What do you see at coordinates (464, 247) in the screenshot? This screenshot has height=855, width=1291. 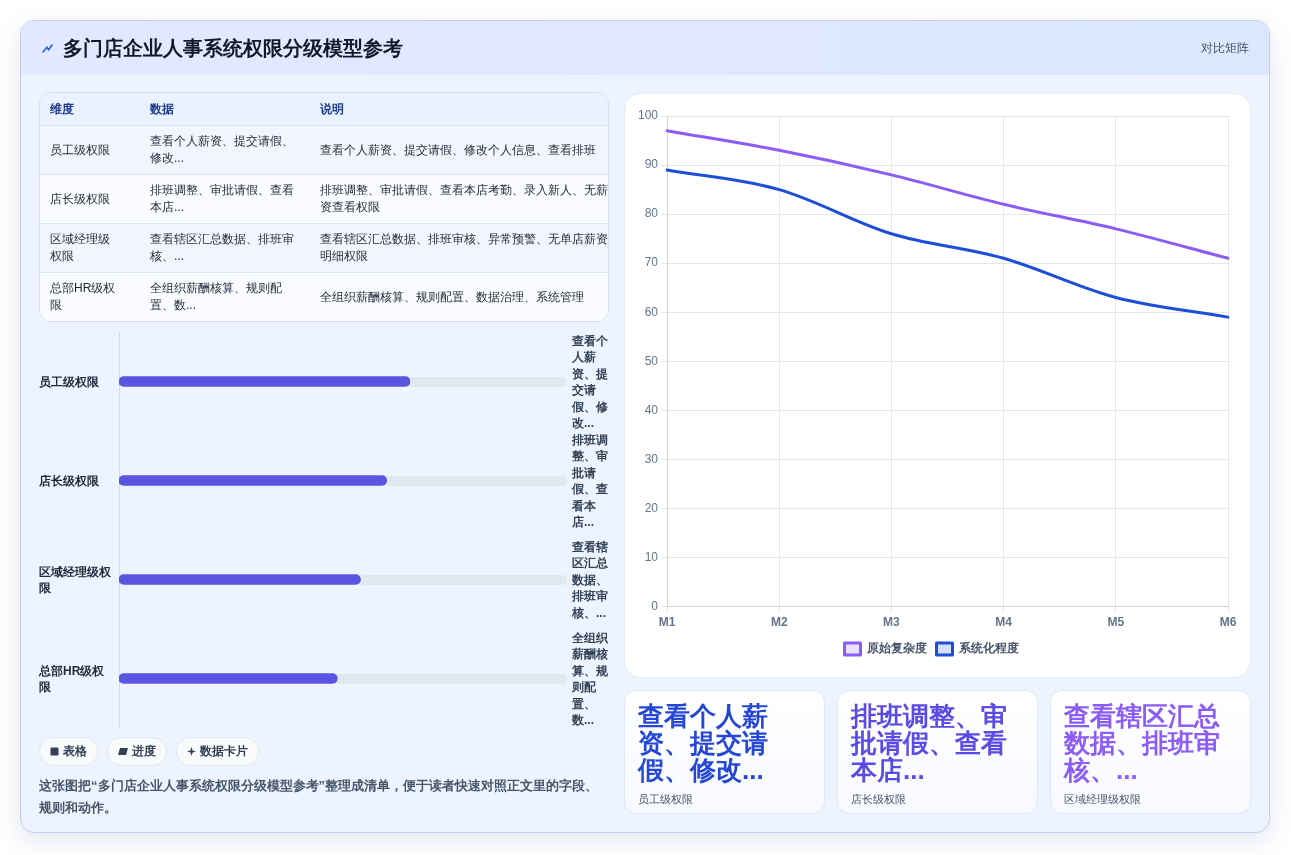 I see `text: 查看辖区汇总数据、排班审核、异常预警、无单店薪资明细权限` at bounding box center [464, 247].